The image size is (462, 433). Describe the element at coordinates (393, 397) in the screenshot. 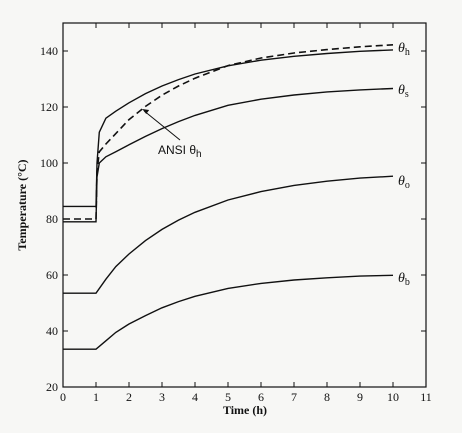

I see `x-tick-label: 10` at that location.